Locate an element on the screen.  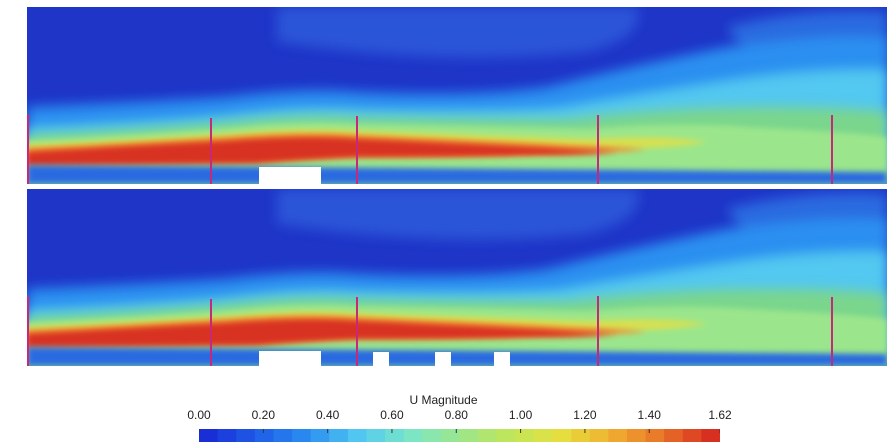
colorbar is located at coordinates (459, 435).